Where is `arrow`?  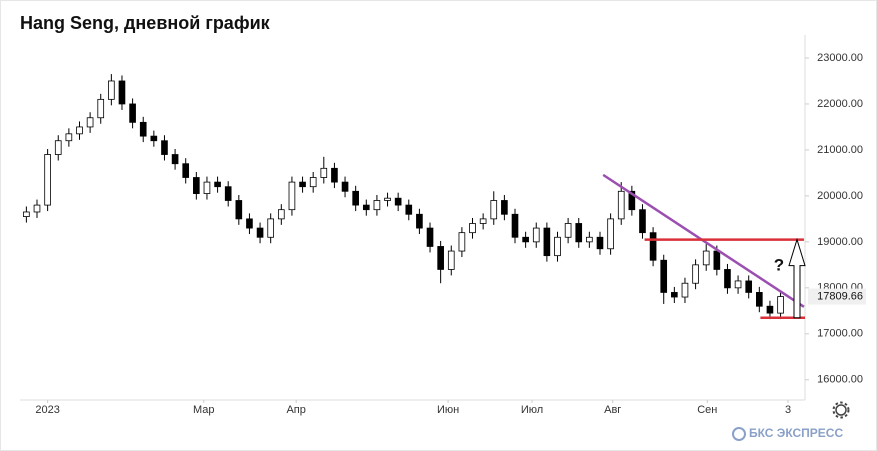 arrow is located at coordinates (797, 278).